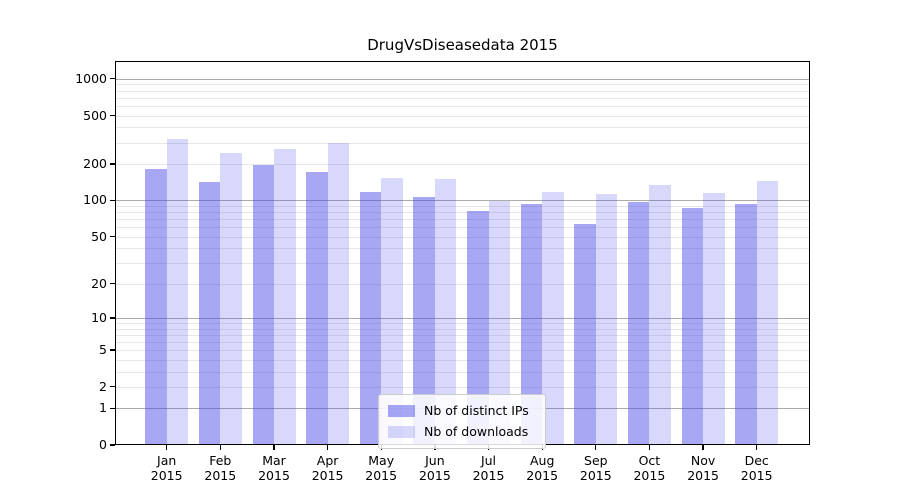  What do you see at coordinates (542, 460) in the screenshot?
I see `x-tick-label-month: Aug` at bounding box center [542, 460].